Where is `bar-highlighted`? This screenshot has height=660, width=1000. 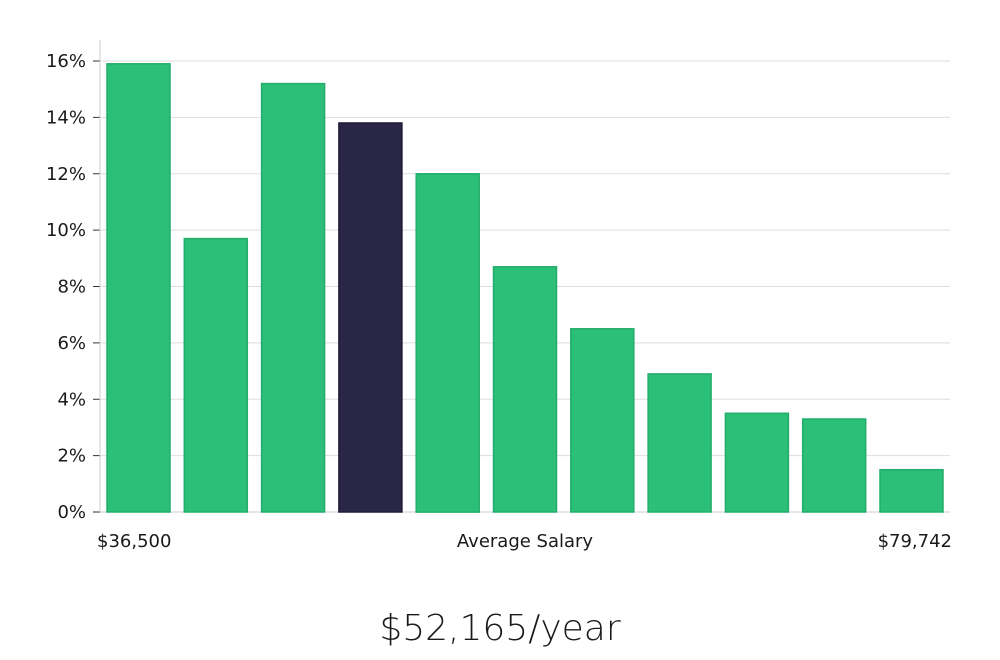
bar-highlighted is located at coordinates (370, 317).